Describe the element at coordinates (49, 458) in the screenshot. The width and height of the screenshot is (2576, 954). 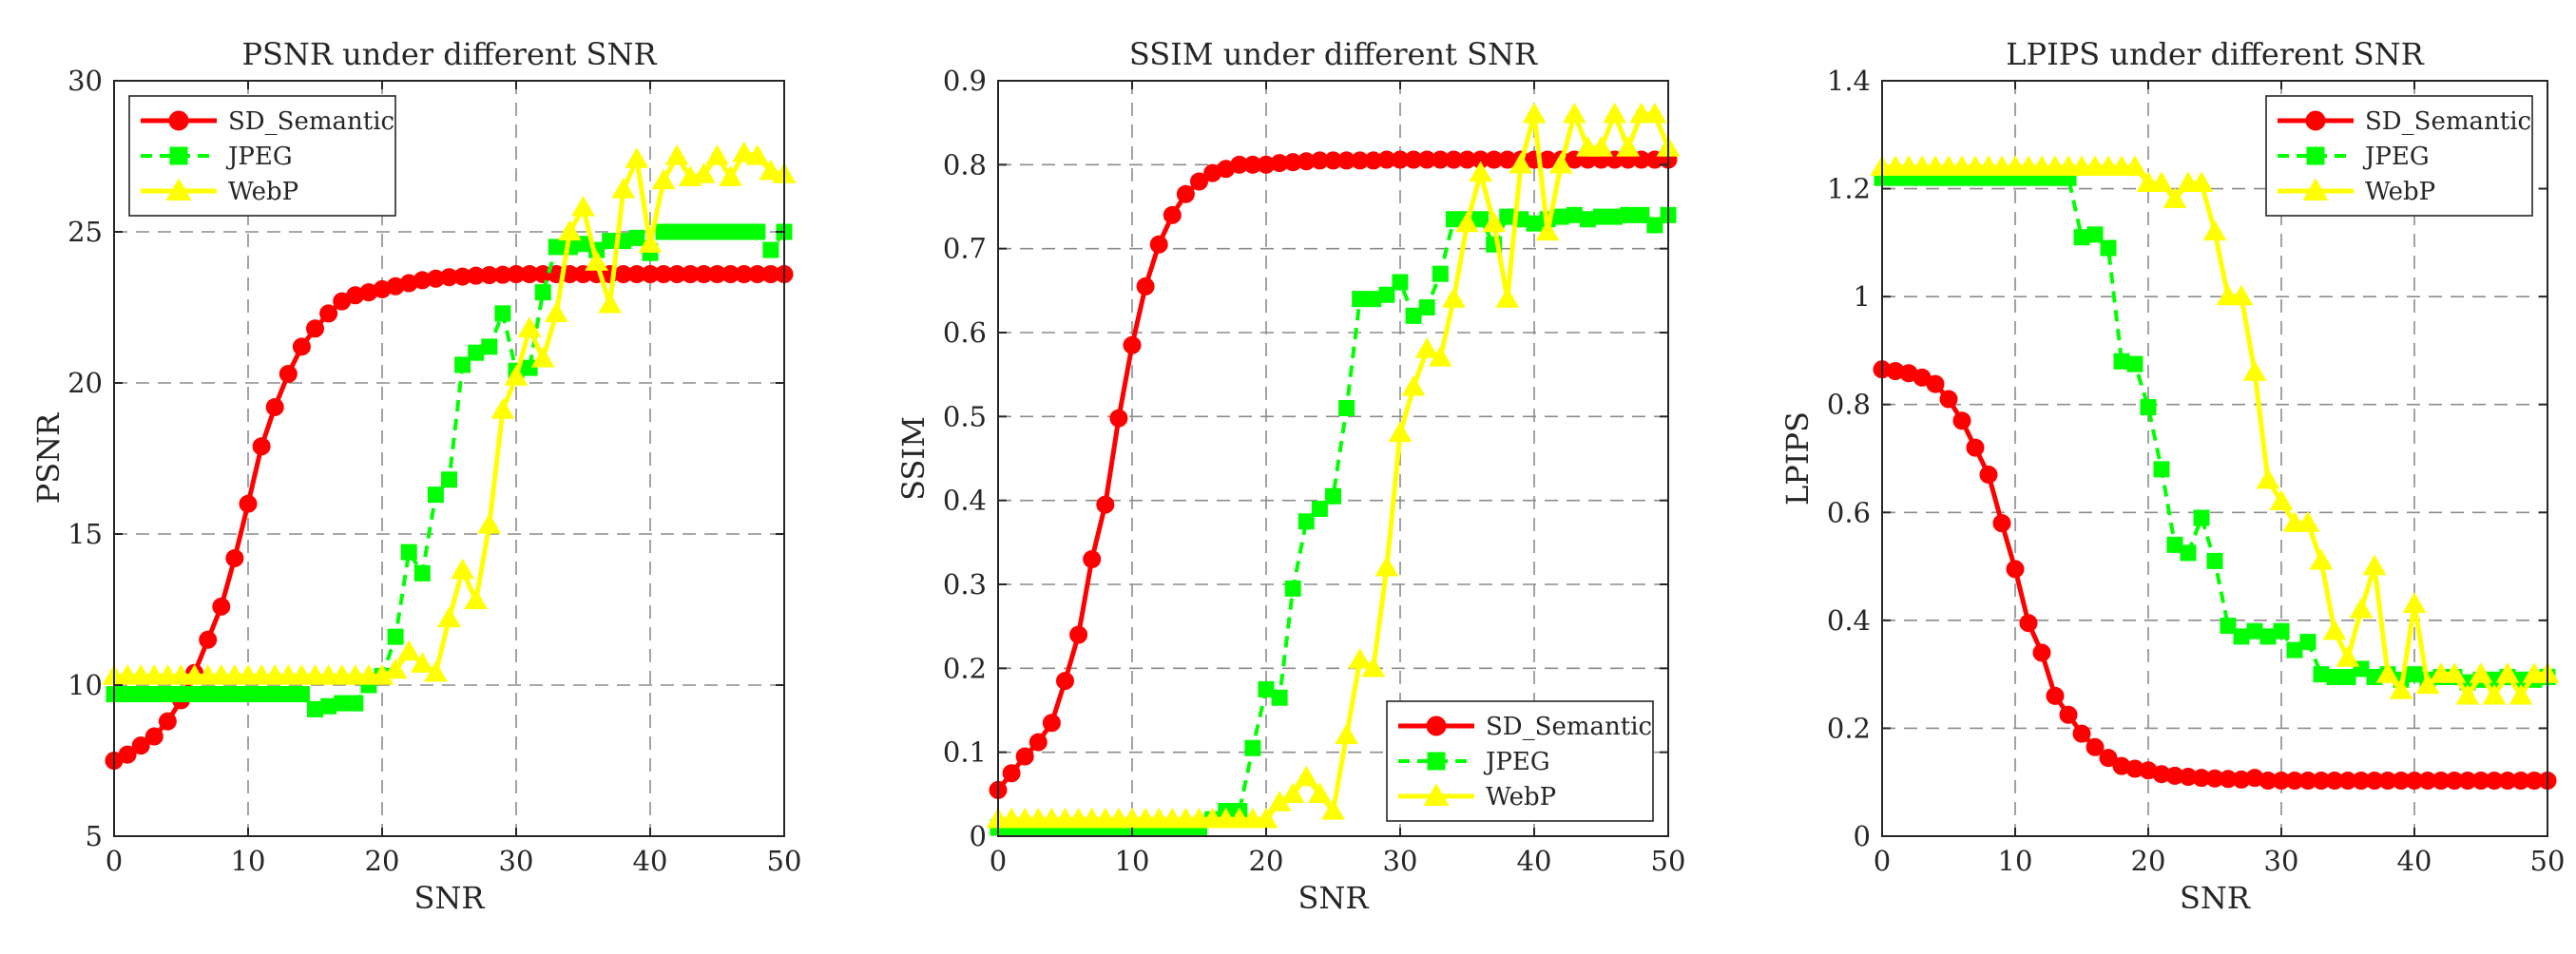
I see `psnr-chart-y-axis-label: PSNR` at that location.